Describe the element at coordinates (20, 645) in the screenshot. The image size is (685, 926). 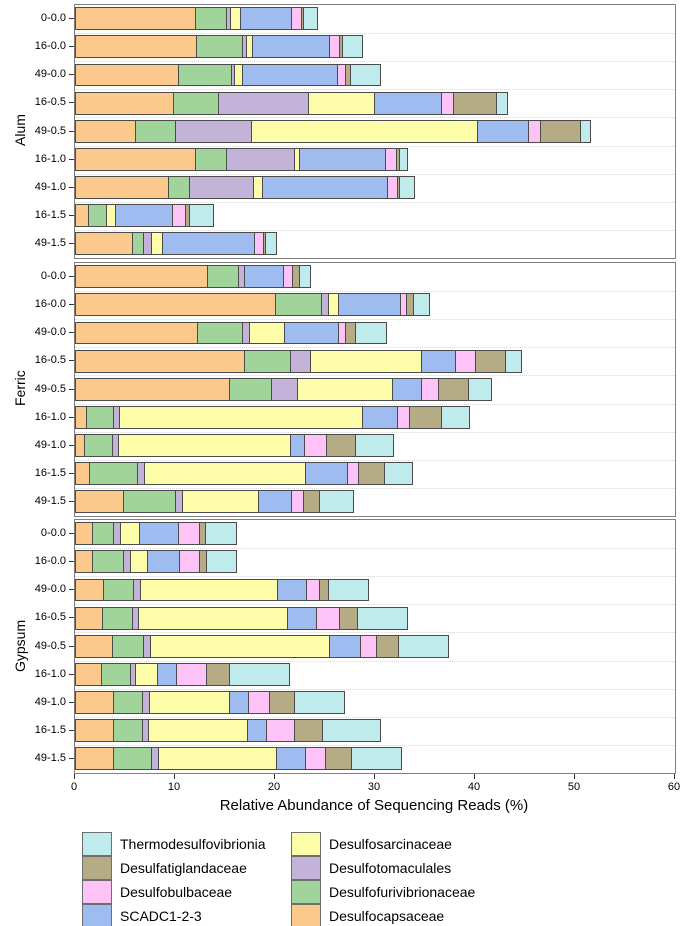
I see `panel-label-gypsum: Gypsum` at that location.